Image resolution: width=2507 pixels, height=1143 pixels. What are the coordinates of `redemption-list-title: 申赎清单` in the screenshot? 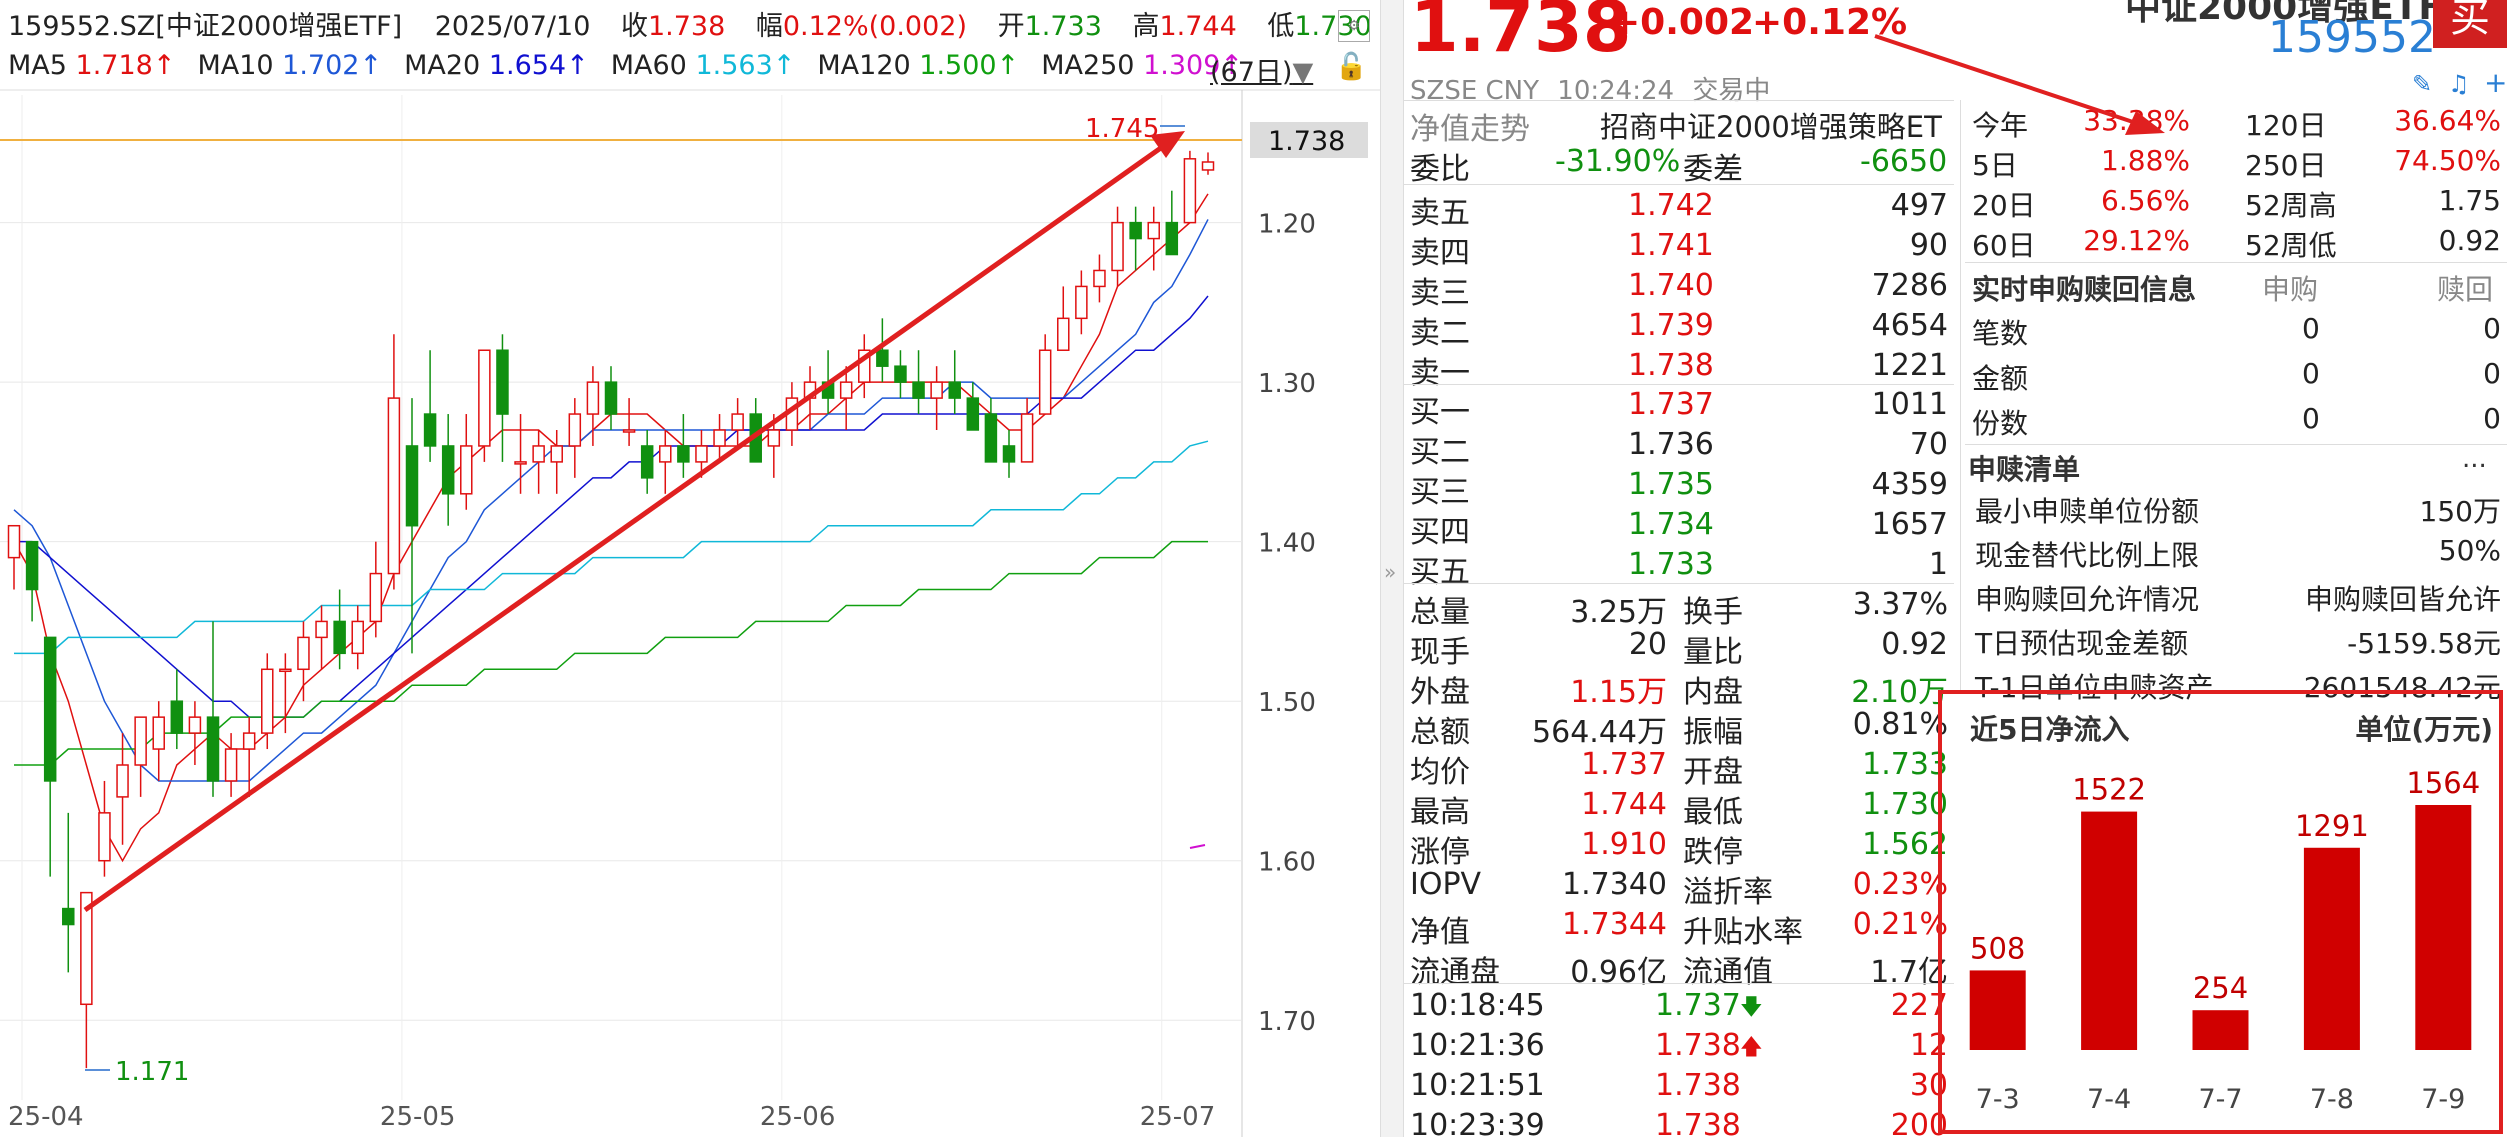 It's located at (2024, 469).